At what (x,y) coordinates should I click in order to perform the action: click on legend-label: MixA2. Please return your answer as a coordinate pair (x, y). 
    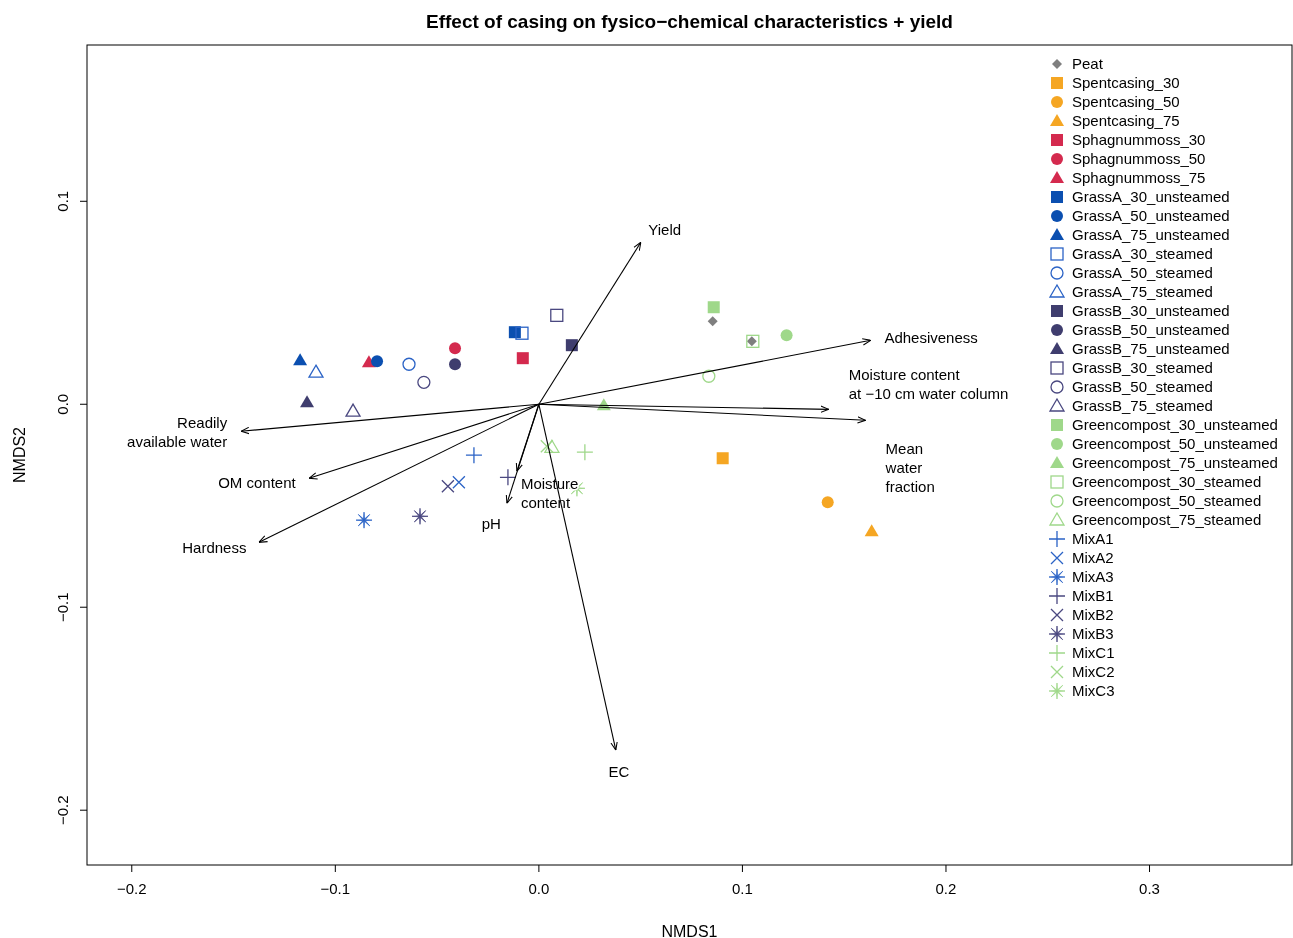
    Looking at the image, I should click on (1093, 557).